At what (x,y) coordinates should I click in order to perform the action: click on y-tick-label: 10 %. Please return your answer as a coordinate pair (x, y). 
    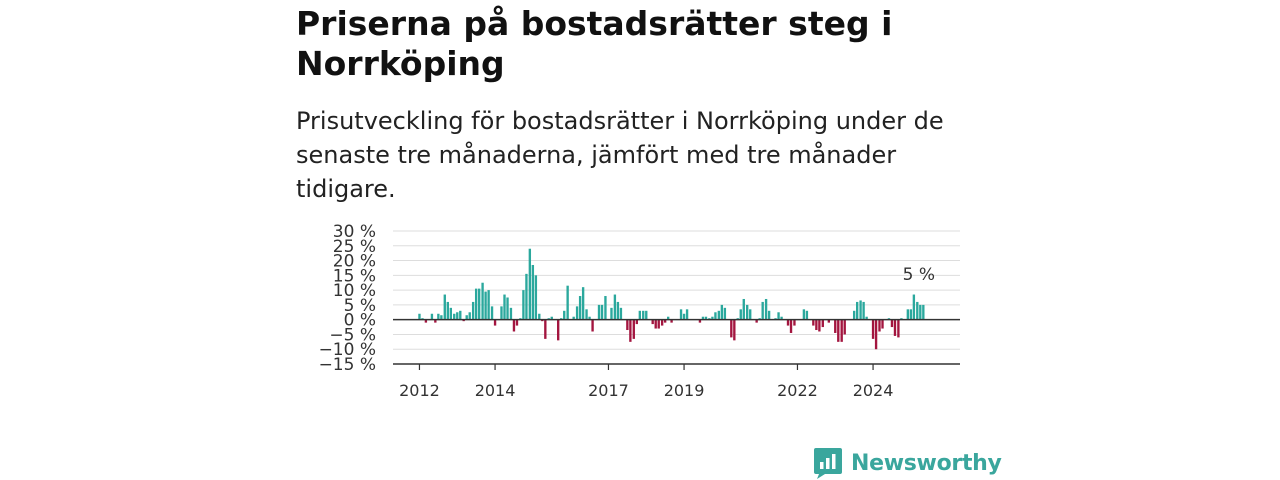
    Looking at the image, I should click on (354, 291).